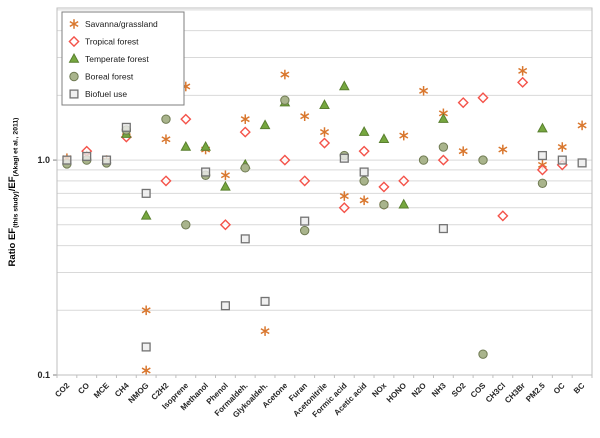 The height and width of the screenshot is (438, 600). Describe the element at coordinates (106, 94) in the screenshot. I see `legend-label: Biofuel use` at that location.